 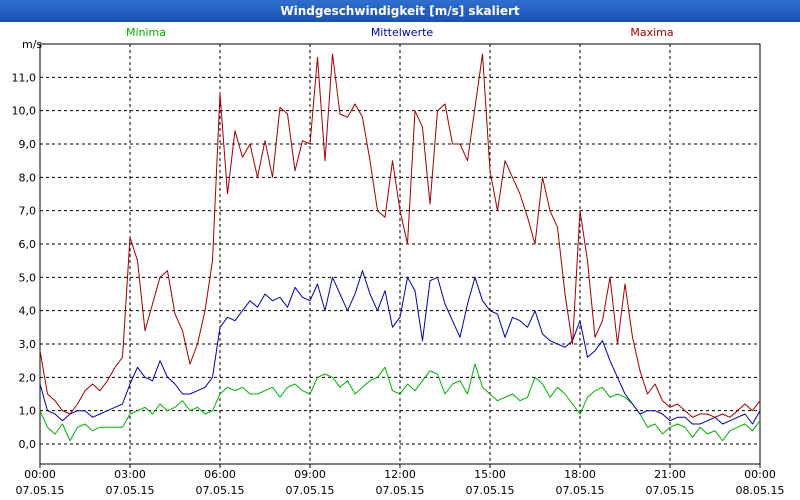 I want to click on y-tick-label: 7,0, so click(x=28, y=211).